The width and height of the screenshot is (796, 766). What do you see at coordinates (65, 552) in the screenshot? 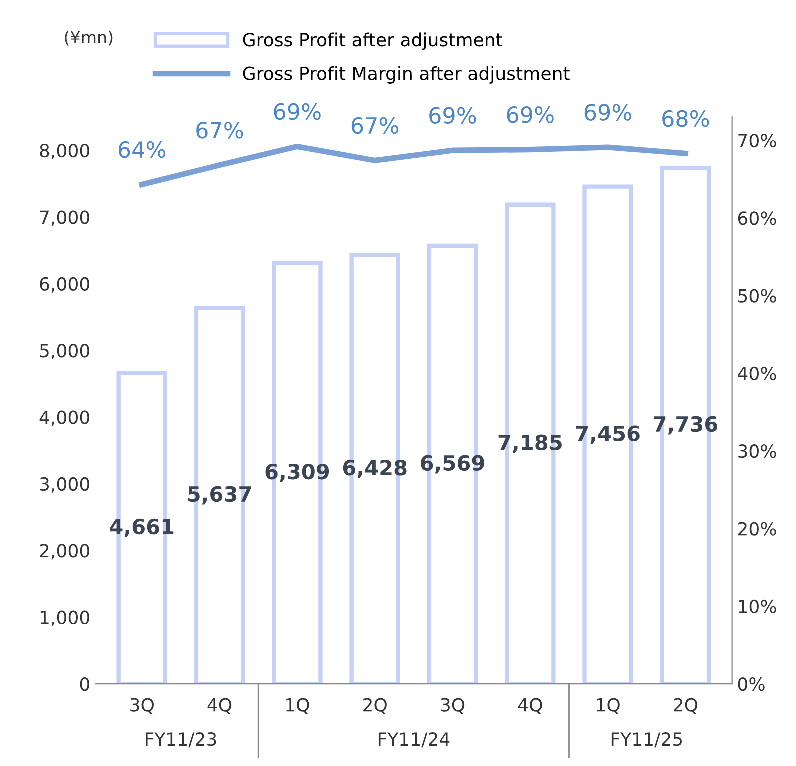
I see `y-tick-label: 2,000` at bounding box center [65, 552].